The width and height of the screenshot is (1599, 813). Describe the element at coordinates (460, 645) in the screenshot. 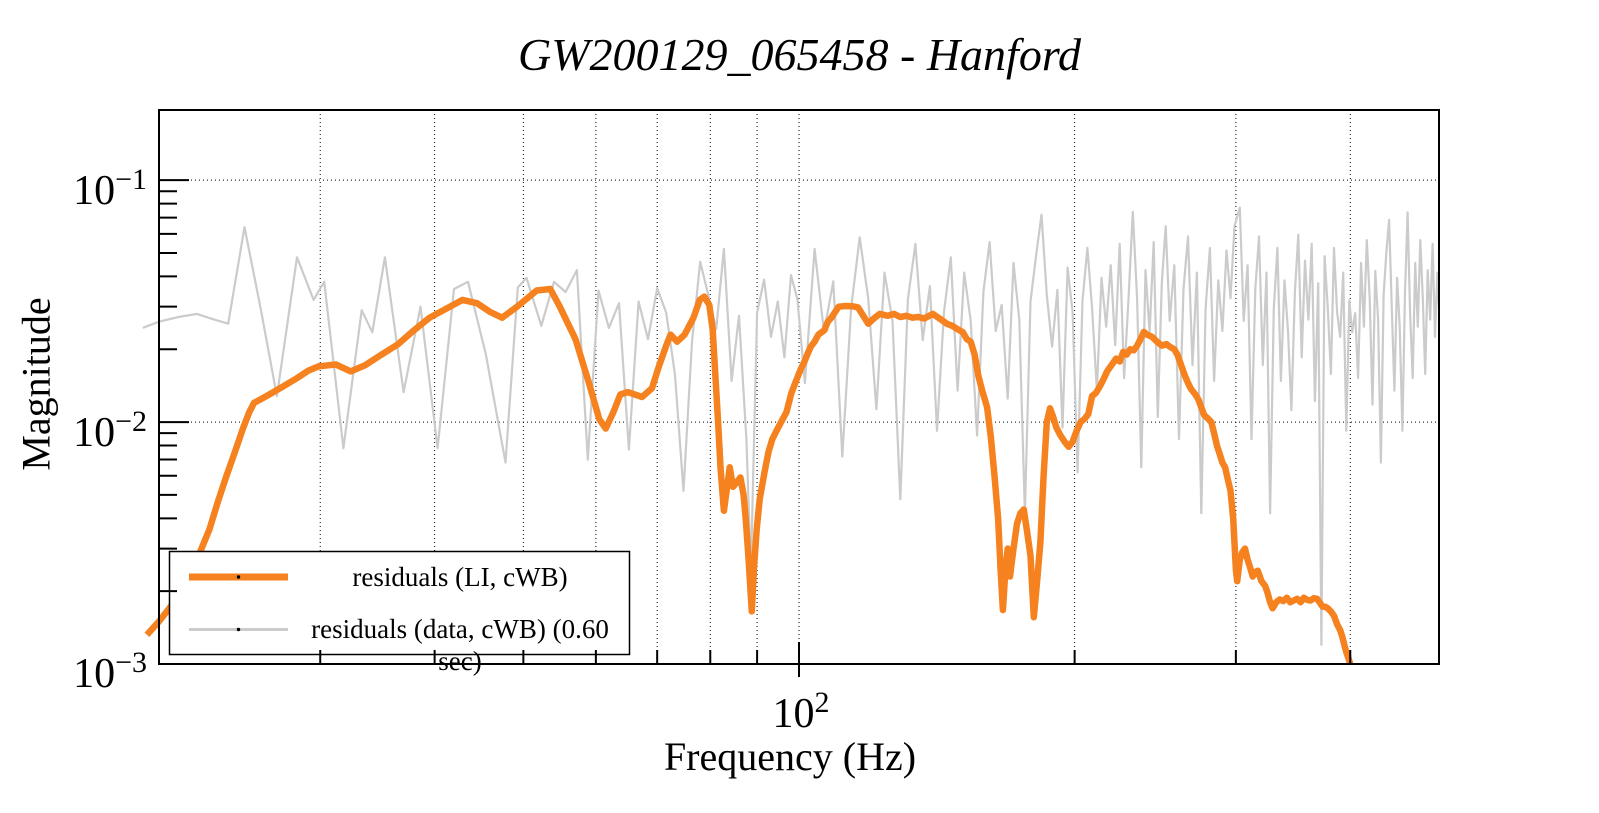

I see `legend-item-data-cwb: residuals (data, cWB) (0.60 sec)` at that location.